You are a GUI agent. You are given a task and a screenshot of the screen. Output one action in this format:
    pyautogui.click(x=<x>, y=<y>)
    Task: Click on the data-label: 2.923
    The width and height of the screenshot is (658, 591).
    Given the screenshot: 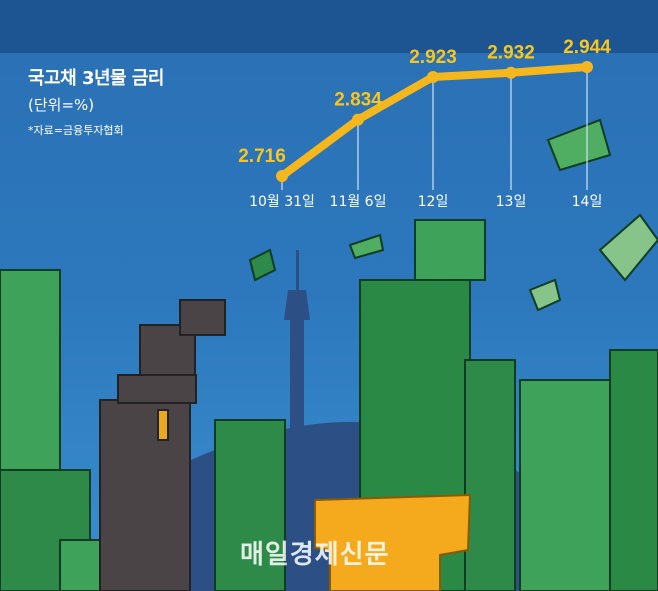 What is the action you would take?
    pyautogui.click(x=433, y=57)
    